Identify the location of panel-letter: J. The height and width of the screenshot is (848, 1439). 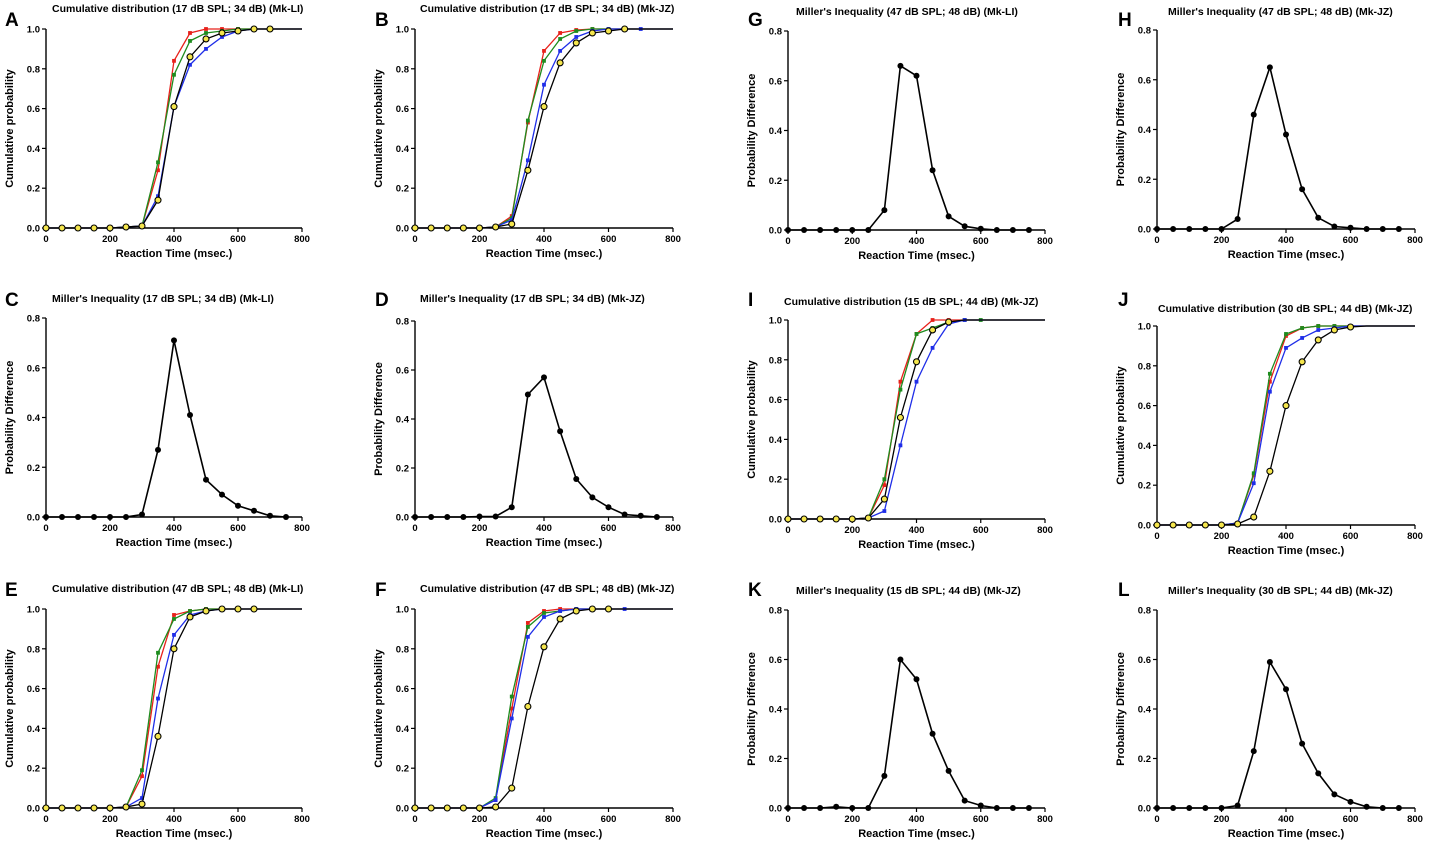
(1123, 300).